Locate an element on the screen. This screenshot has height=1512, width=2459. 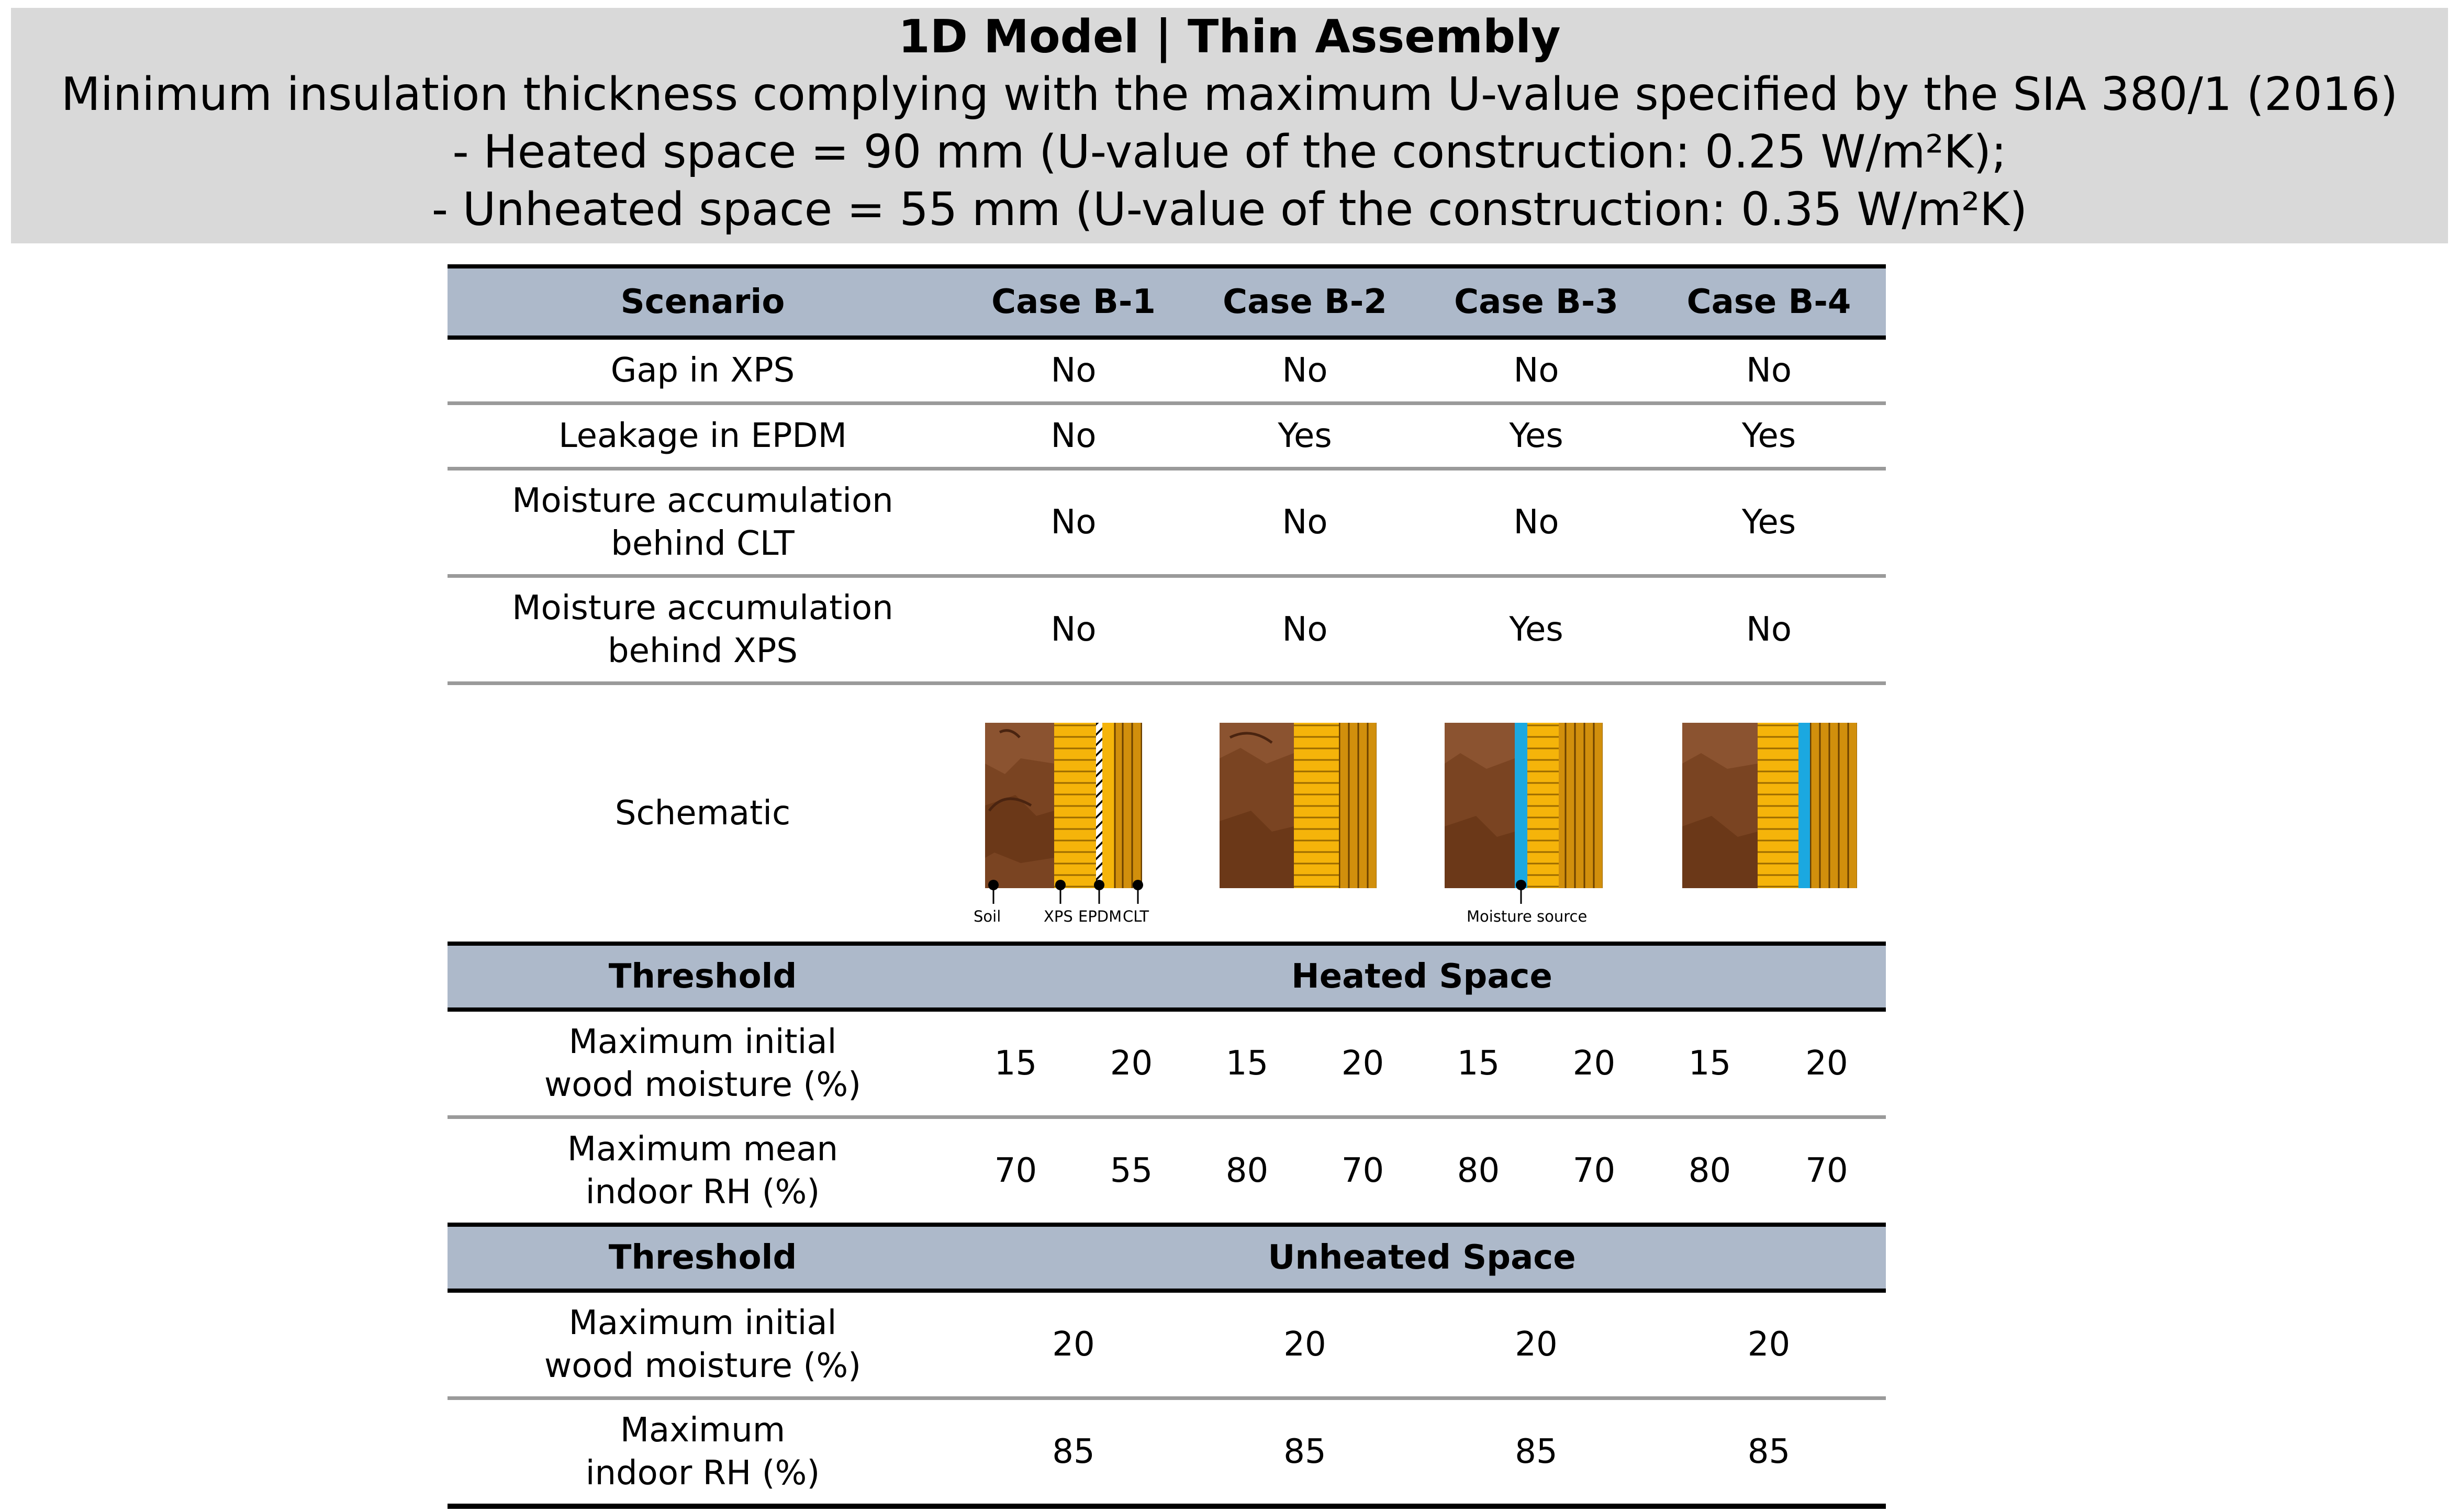
moisture-source-label: Moisture source is located at coordinates (1527, 916).